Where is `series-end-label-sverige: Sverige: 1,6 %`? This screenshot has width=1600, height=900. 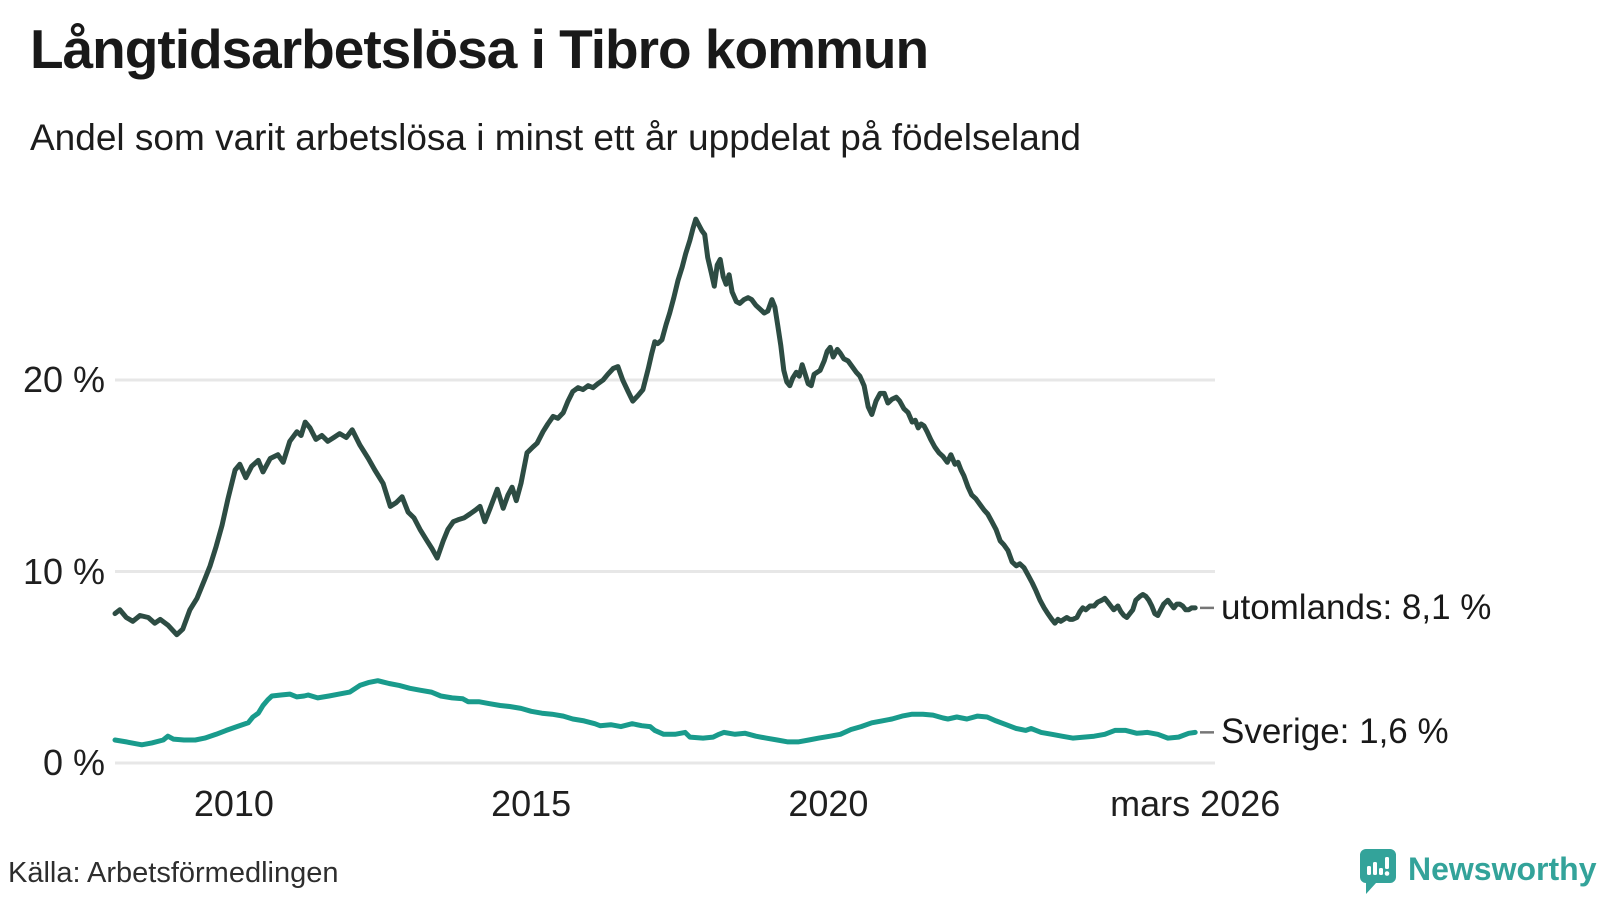
series-end-label-sverige: Sverige: 1,6 % is located at coordinates (1335, 732).